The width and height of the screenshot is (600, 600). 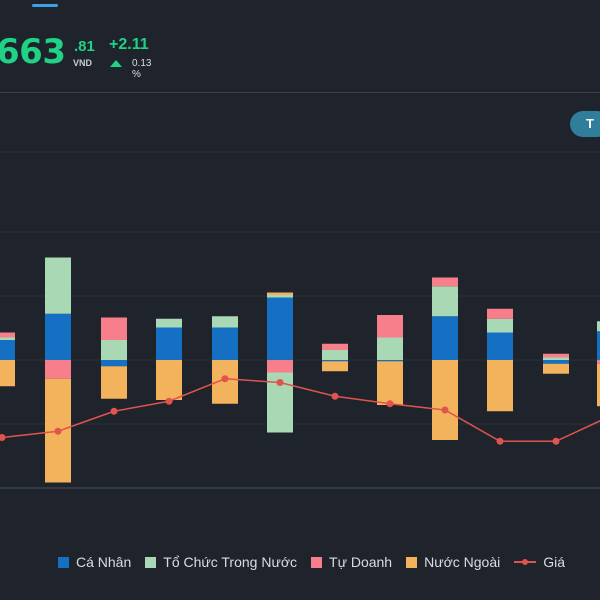 I want to click on price-line-path, so click(x=300, y=409).